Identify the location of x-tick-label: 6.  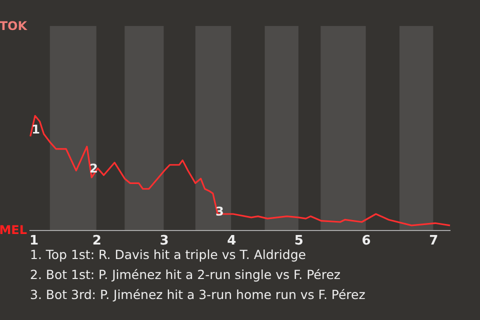
(366, 241).